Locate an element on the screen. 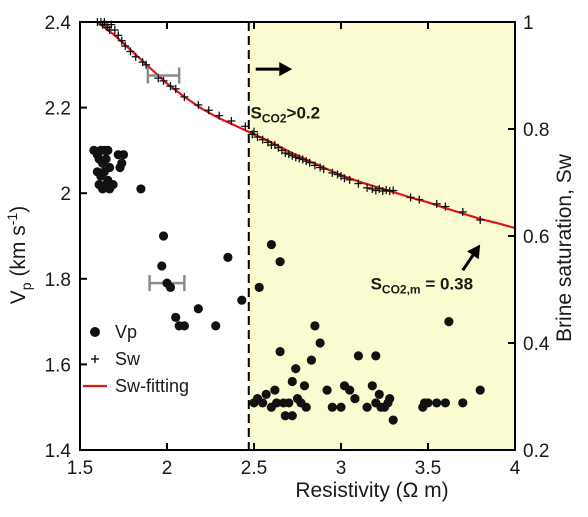 This screenshot has height=517, width=588. annotation-value: >0.2 is located at coordinates (304, 112).